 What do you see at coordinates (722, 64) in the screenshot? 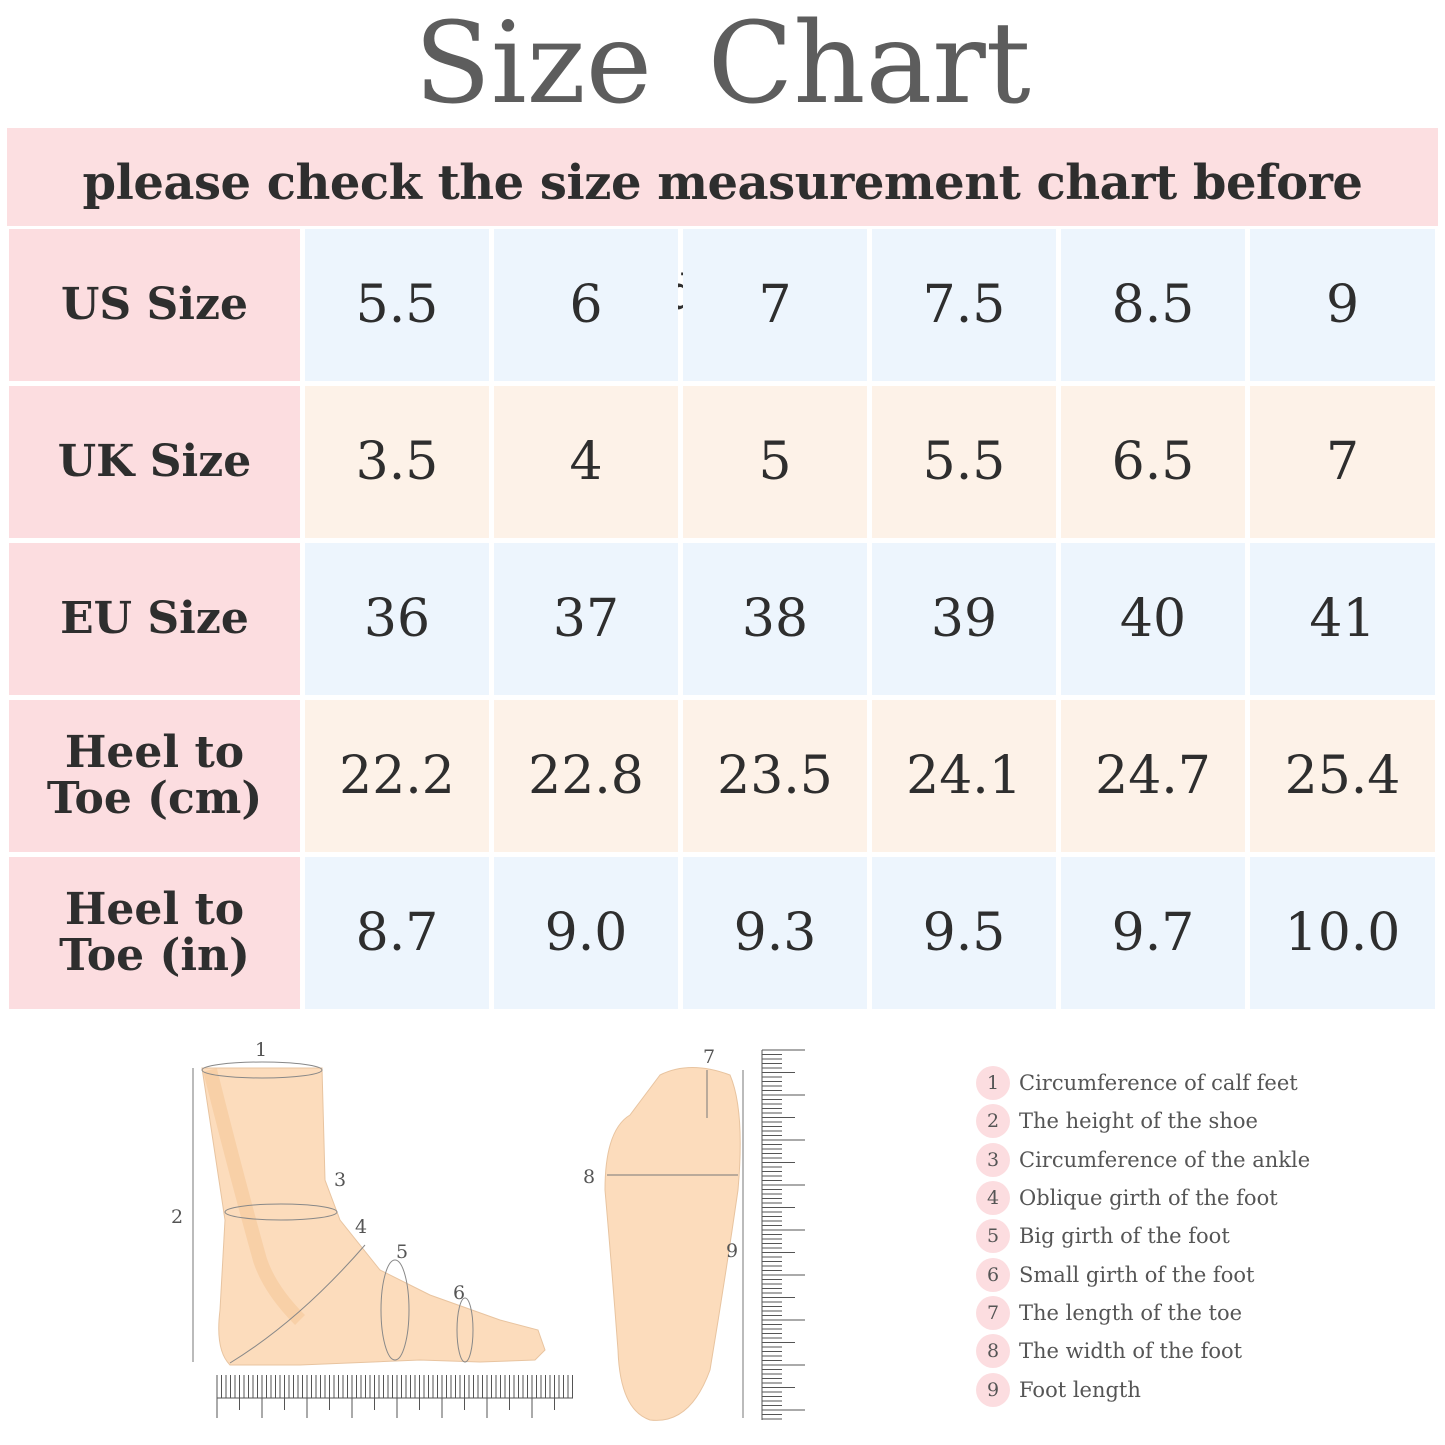
I see `title: Size Chart` at bounding box center [722, 64].